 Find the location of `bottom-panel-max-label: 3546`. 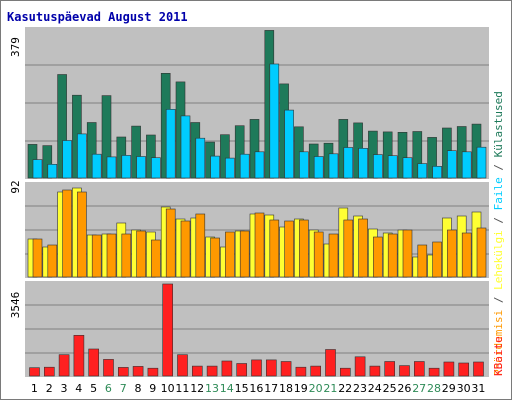

bottom-panel-max-label: 3546 is located at coordinates (15, 305).